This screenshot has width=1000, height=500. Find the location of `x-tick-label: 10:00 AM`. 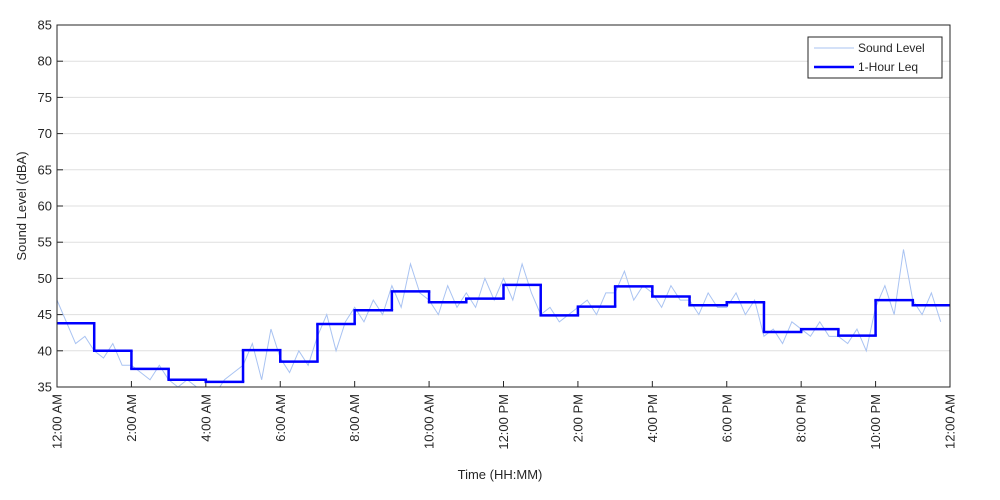

x-tick-label: 10:00 AM is located at coordinates (429, 421).